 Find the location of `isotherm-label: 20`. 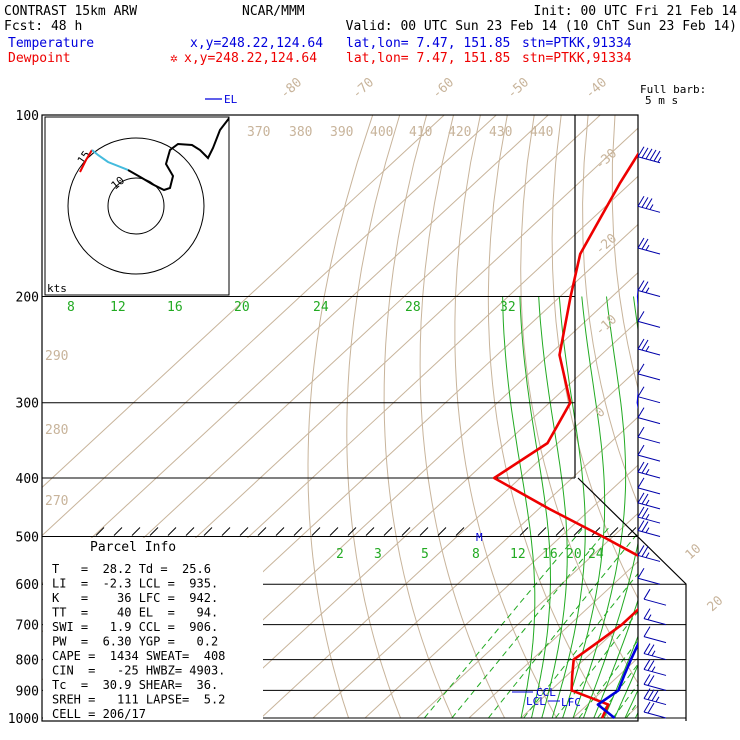

isotherm-label: 20 is located at coordinates (716, 604).